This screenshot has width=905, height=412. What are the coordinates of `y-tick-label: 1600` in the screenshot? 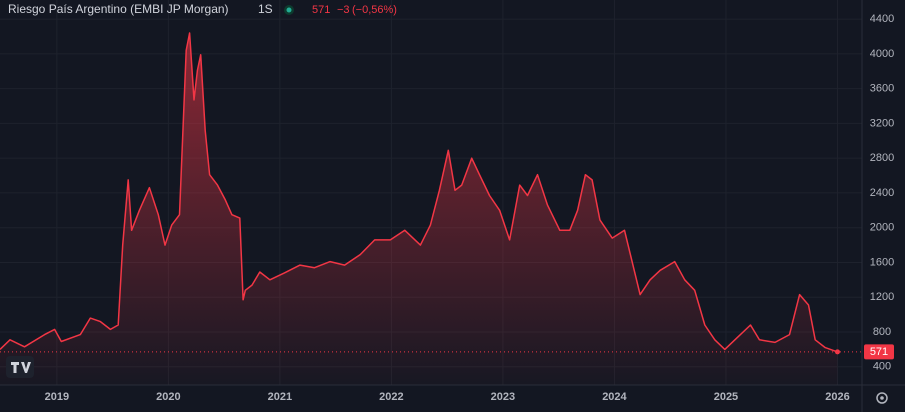 It's located at (882, 262).